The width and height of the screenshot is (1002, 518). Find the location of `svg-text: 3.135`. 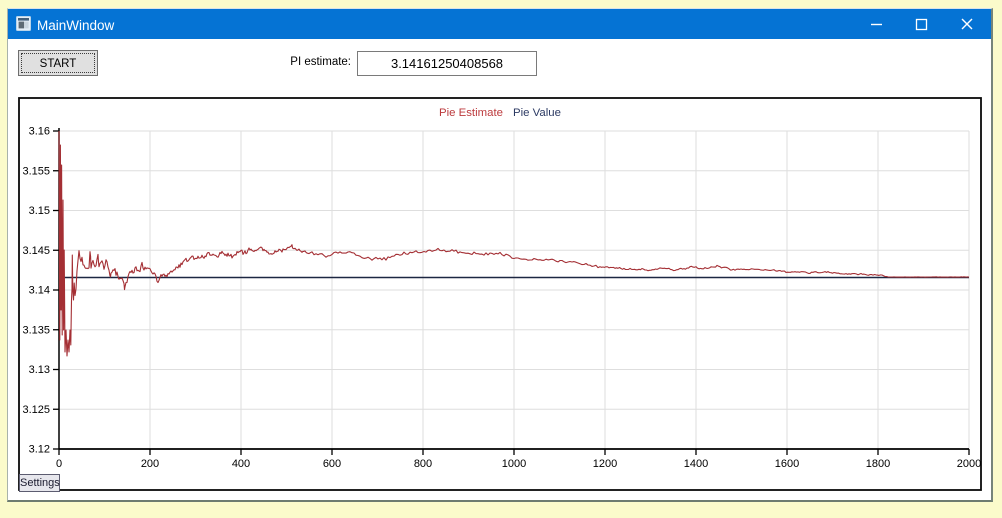

svg-text: 3.135 is located at coordinates (36, 330).